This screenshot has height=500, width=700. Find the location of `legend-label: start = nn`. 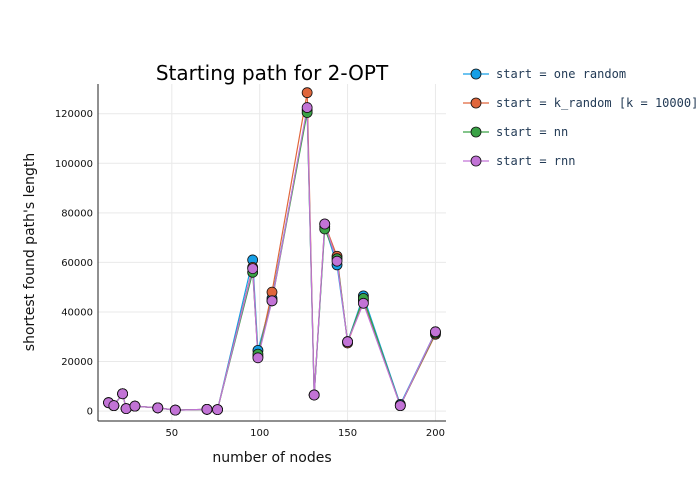

legend-label: start = nn is located at coordinates (532, 132).